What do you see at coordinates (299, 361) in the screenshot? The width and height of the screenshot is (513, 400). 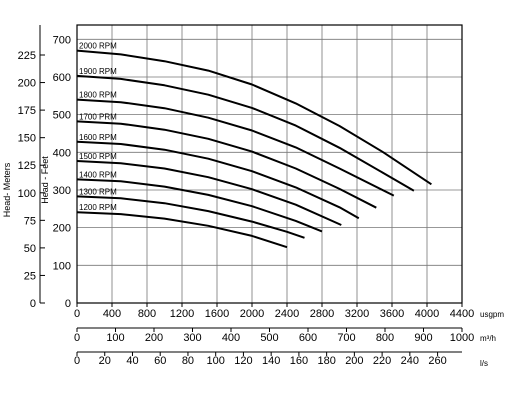 I see `x-tick-label: 160` at bounding box center [299, 361].